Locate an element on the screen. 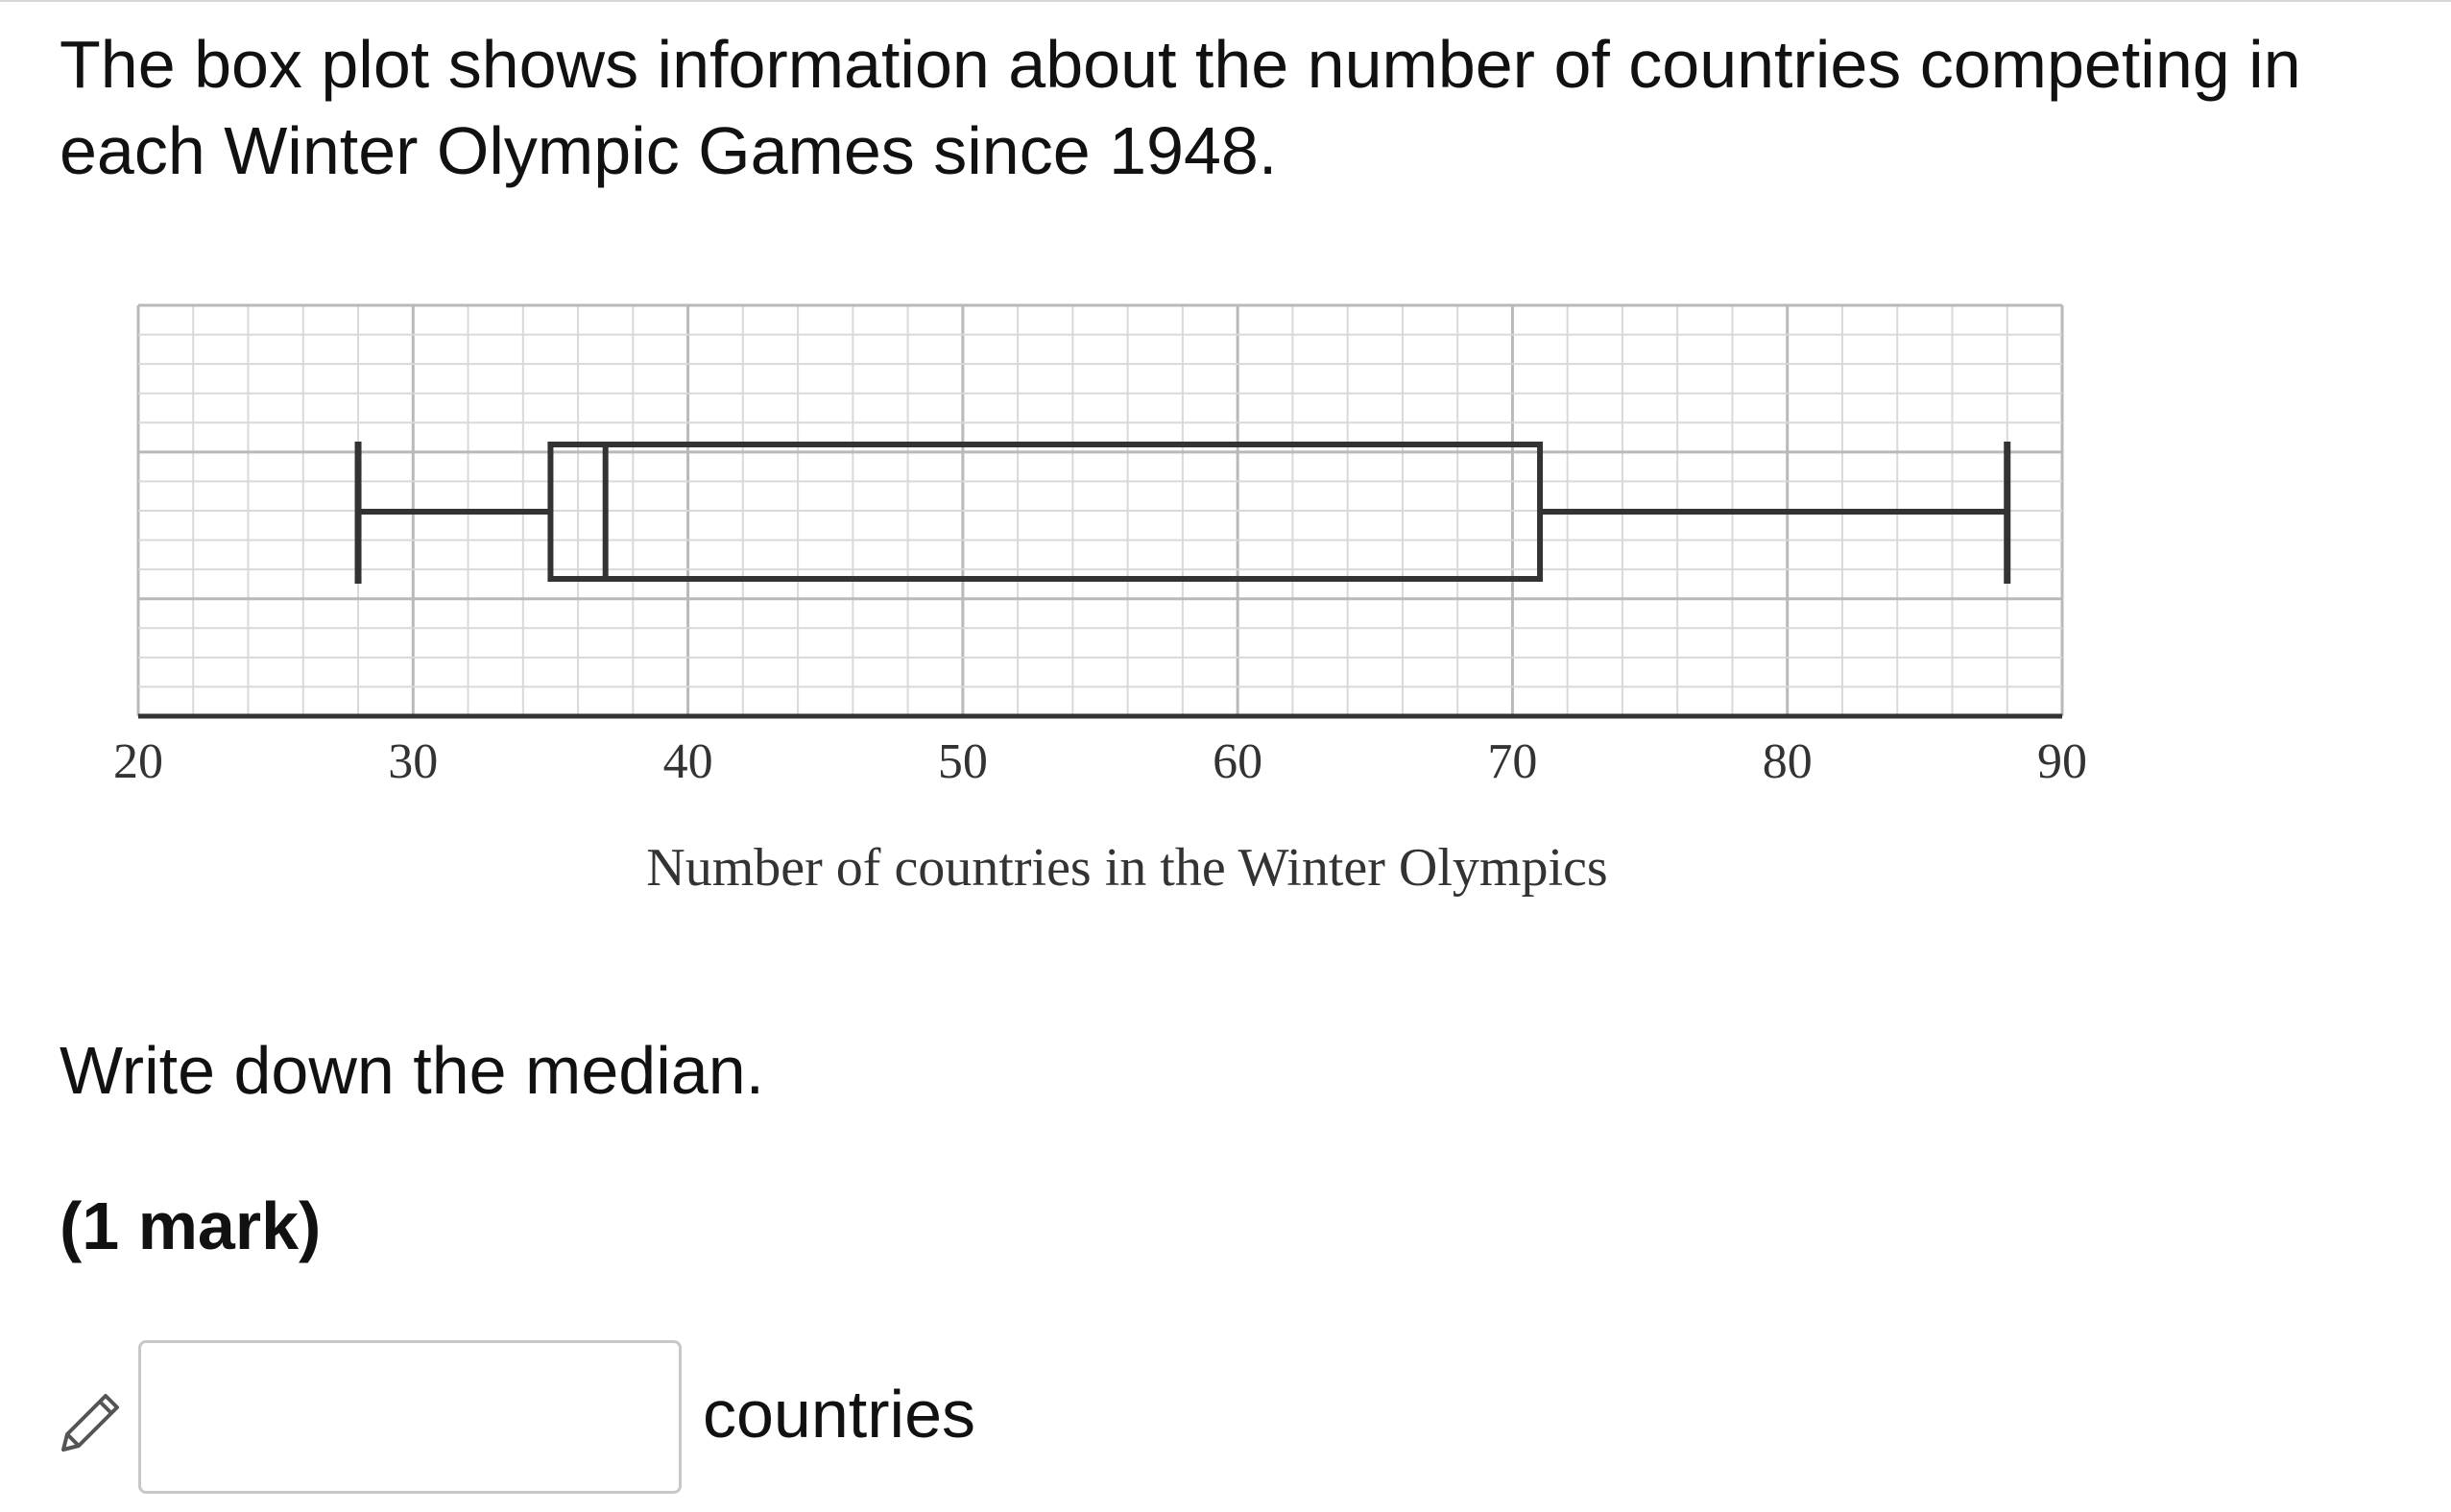 The image size is (2451, 1512). median-answer-input is located at coordinates (410, 1417).